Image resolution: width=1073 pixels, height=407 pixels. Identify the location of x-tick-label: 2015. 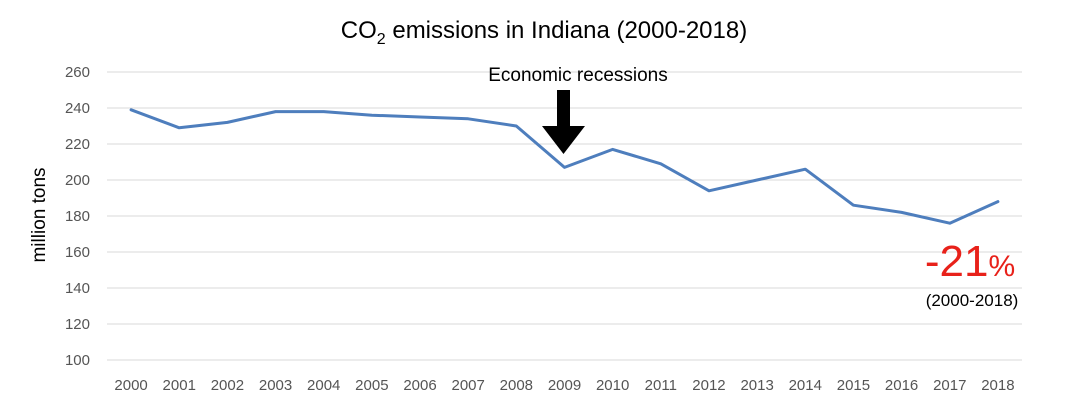
(853, 385).